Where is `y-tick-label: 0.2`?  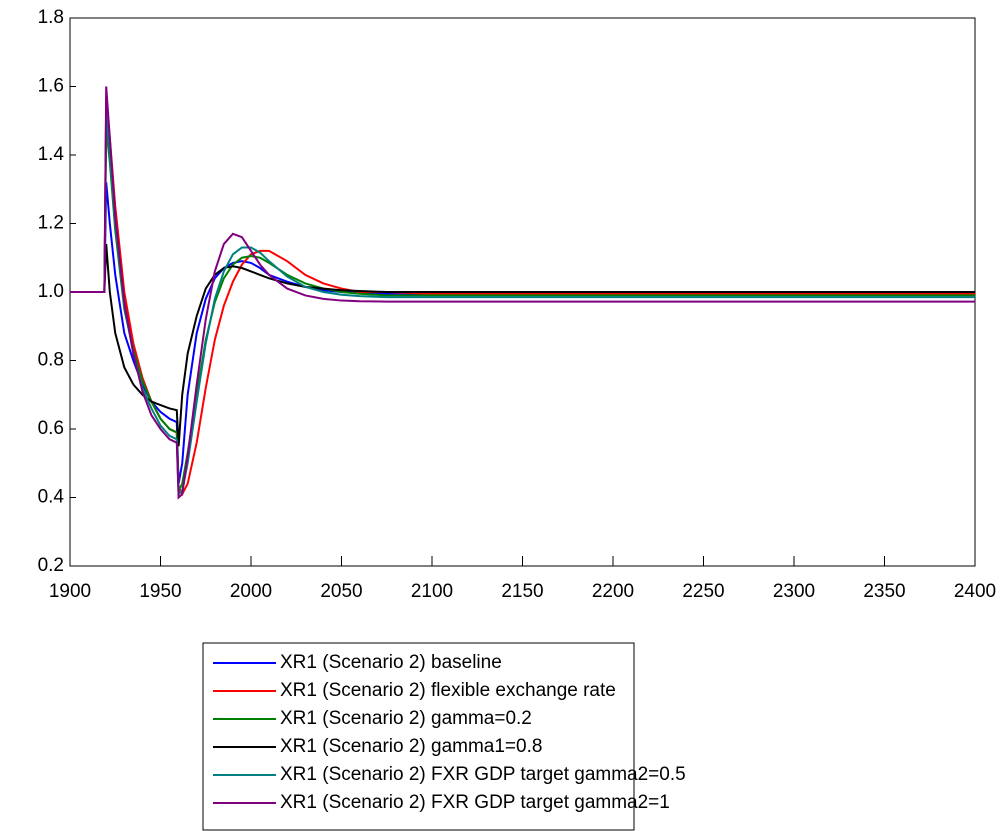 y-tick-label: 0.2 is located at coordinates (51, 565).